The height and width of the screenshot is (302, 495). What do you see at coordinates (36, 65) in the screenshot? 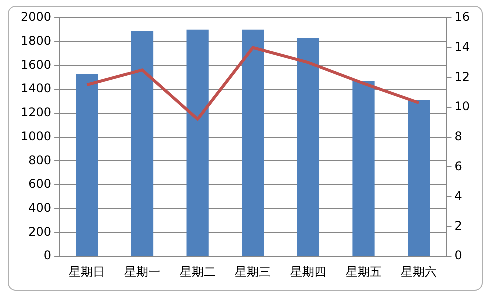
I see `y-tick-label: 1600` at bounding box center [36, 65].